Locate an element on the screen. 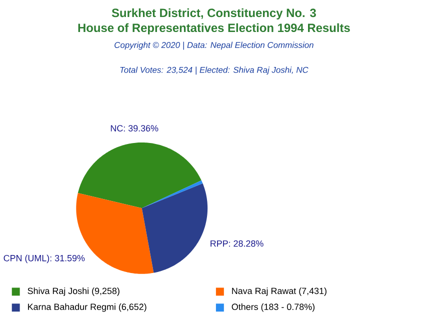  legend-label: Karna Bahadur Regmi (6,652) is located at coordinates (87, 308).